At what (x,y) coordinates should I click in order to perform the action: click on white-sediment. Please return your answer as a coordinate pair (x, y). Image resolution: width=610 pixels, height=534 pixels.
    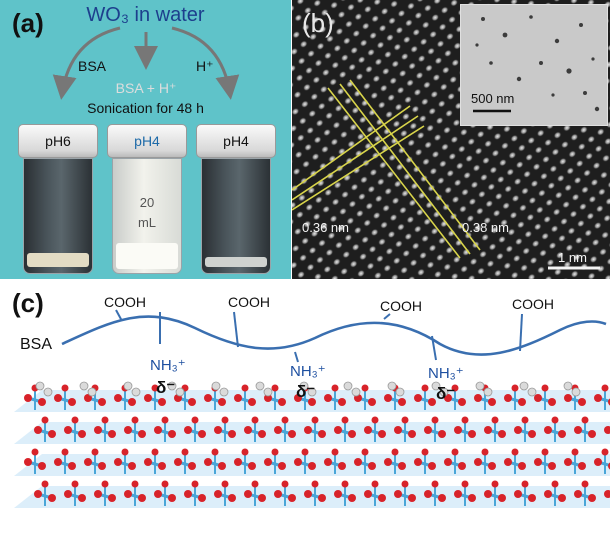
    Looking at the image, I should click on (58, 260).